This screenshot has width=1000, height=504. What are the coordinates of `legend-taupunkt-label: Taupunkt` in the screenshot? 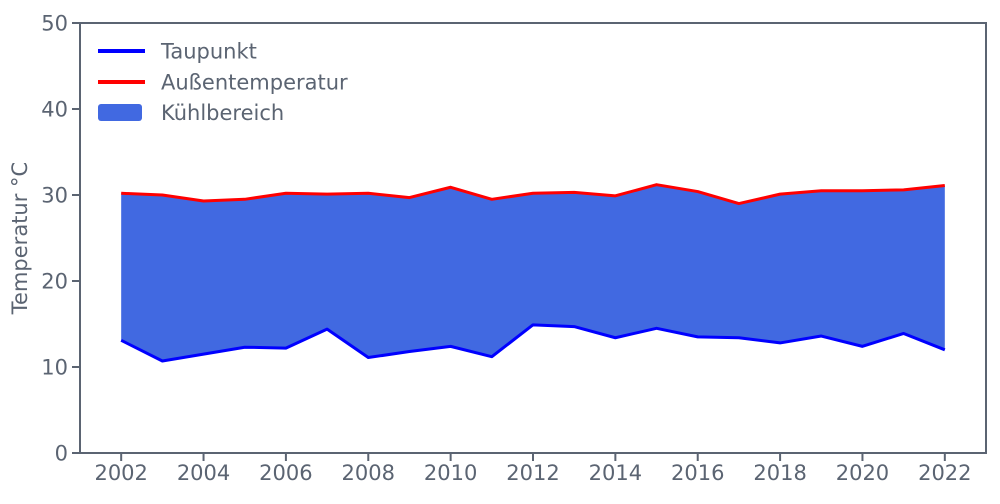 It's located at (208, 52).